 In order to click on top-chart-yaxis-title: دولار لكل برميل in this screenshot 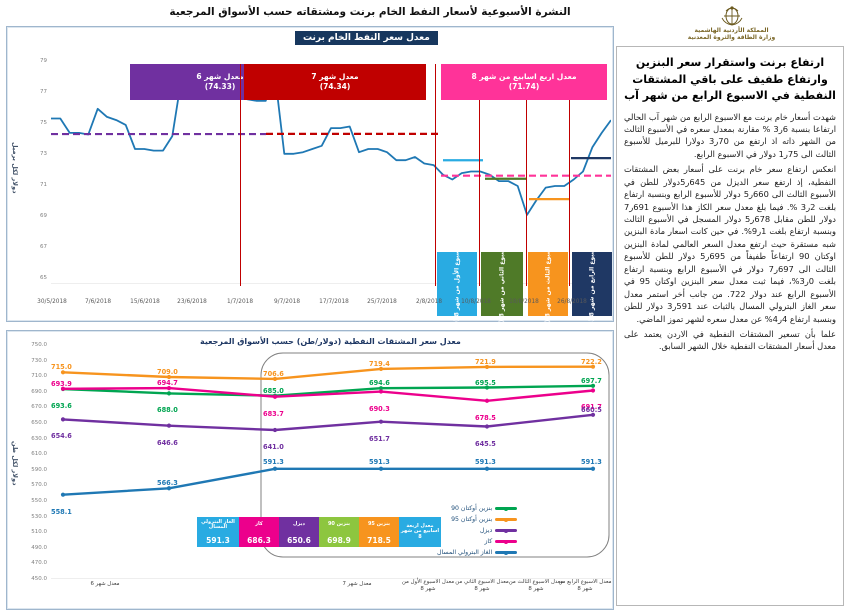, I will do `click(15, 168)`.